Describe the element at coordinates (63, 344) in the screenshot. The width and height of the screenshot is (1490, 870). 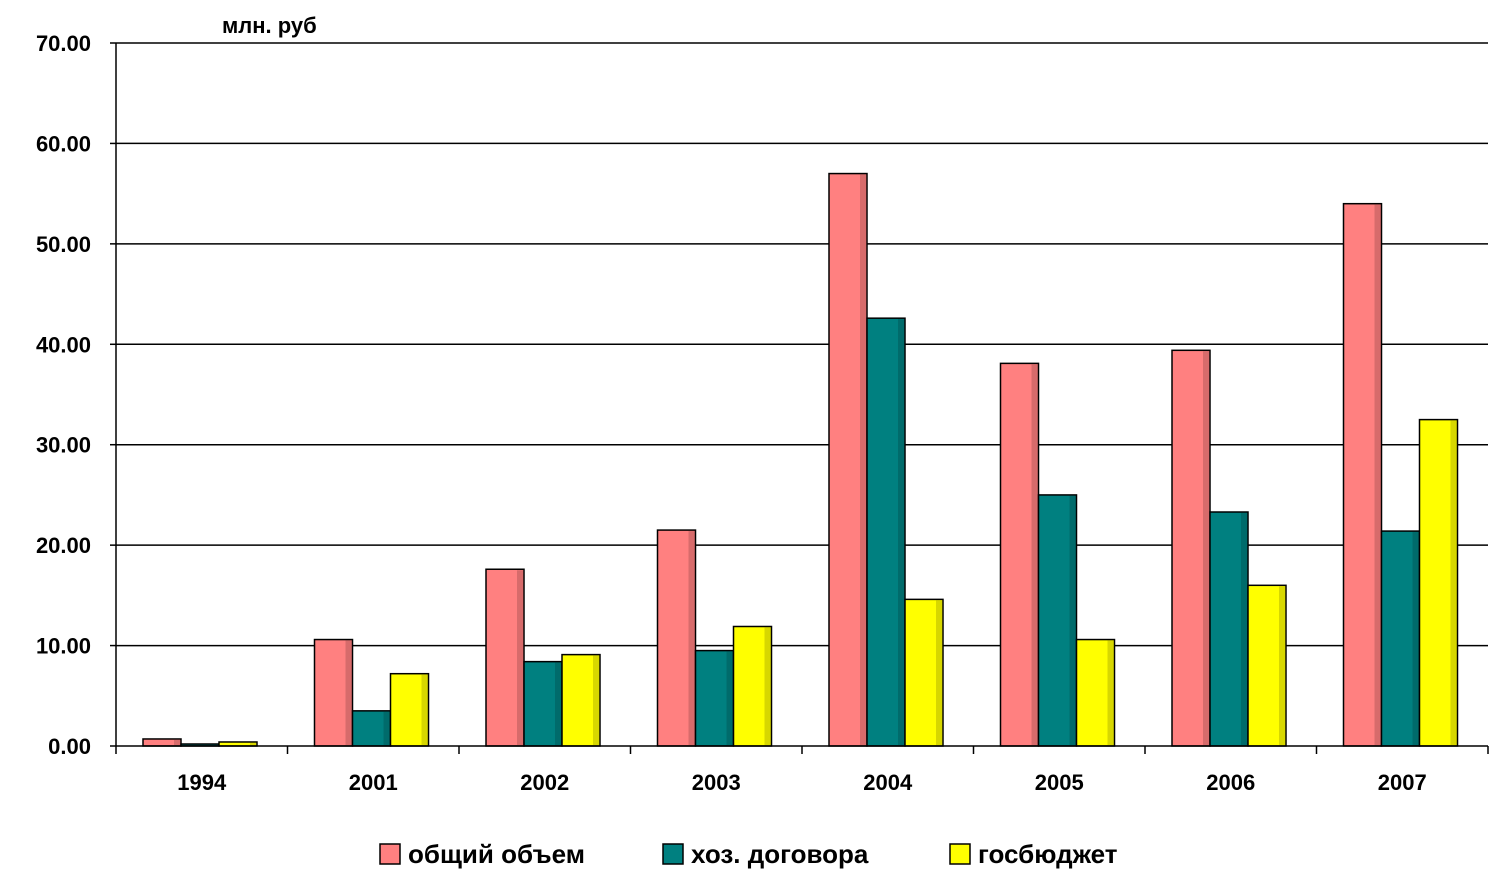
I see `y-tick-label: 40.00` at that location.